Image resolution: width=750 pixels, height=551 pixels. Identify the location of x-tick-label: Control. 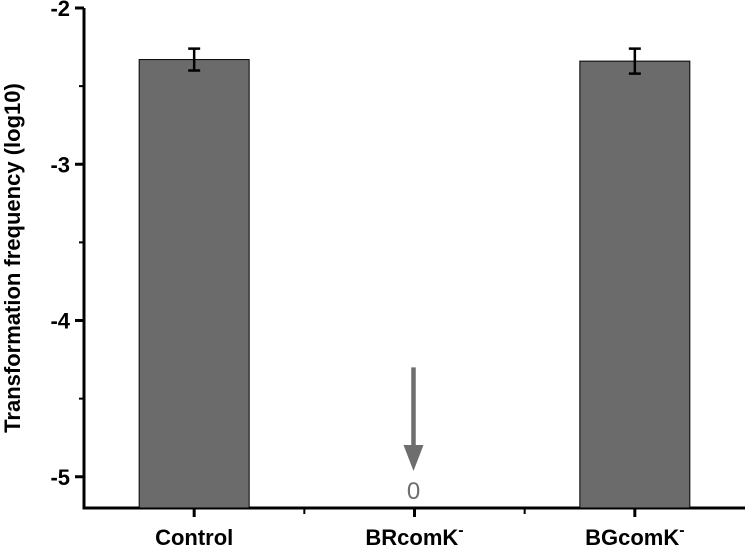
(194, 537).